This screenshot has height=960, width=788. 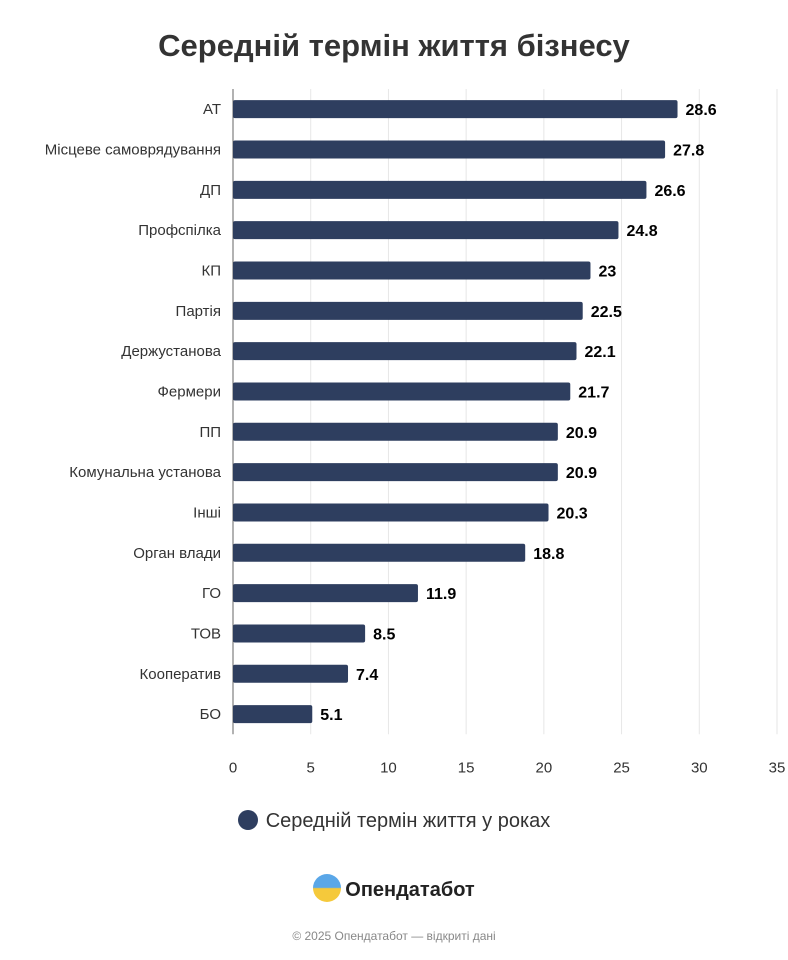 What do you see at coordinates (171, 351) in the screenshot?
I see `category-label: Держустанова` at bounding box center [171, 351].